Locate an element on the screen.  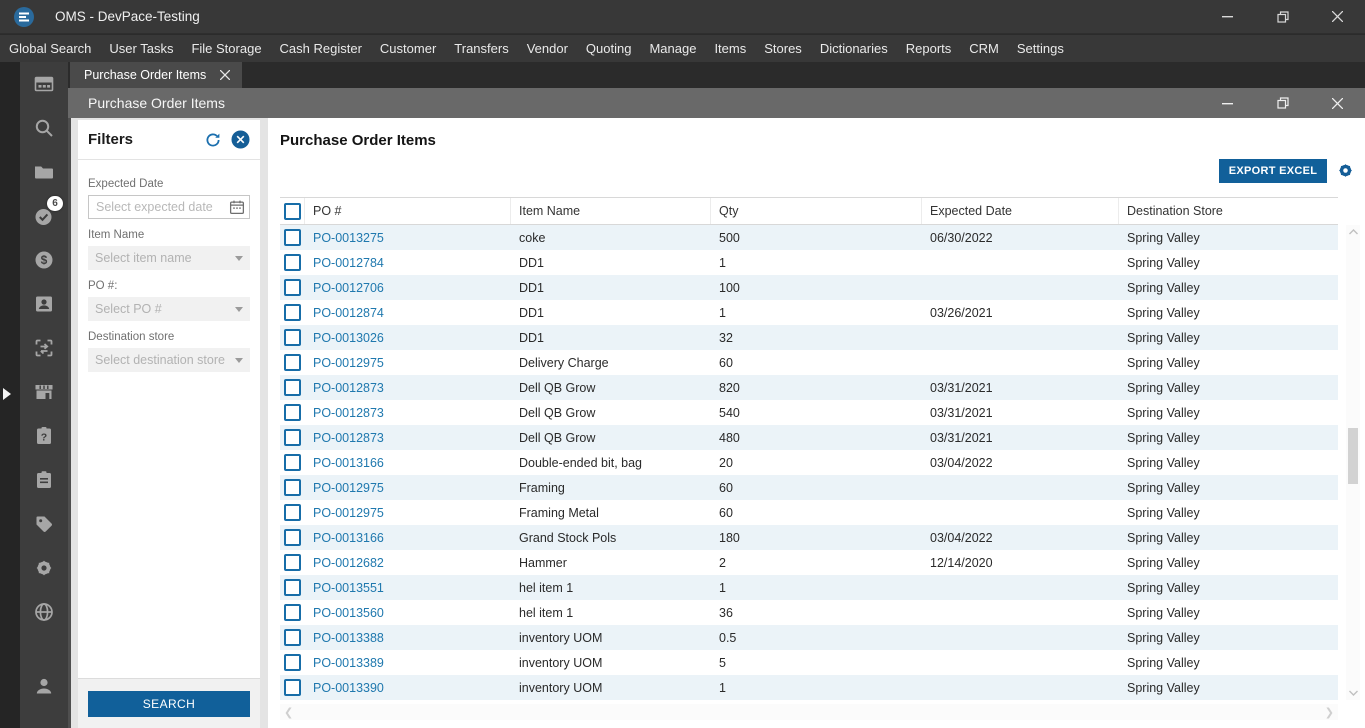
sidebar-item-search is located at coordinates (44, 128).